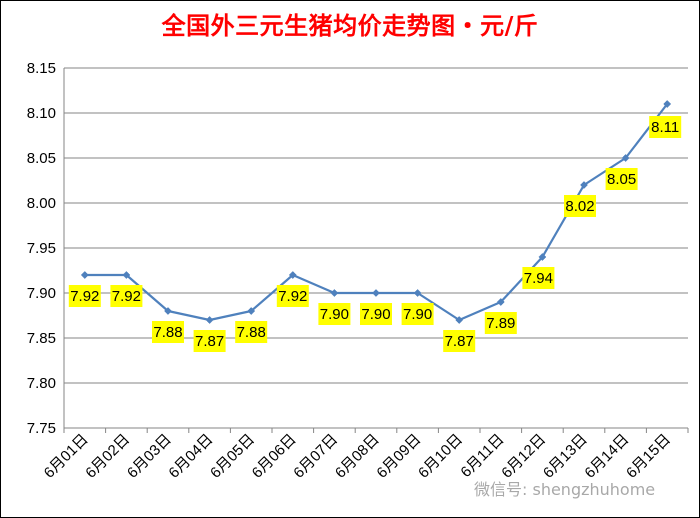 The width and height of the screenshot is (700, 518). Describe the element at coordinates (315, 456) in the screenshot. I see `x-tick-label: 6月07日` at that location.